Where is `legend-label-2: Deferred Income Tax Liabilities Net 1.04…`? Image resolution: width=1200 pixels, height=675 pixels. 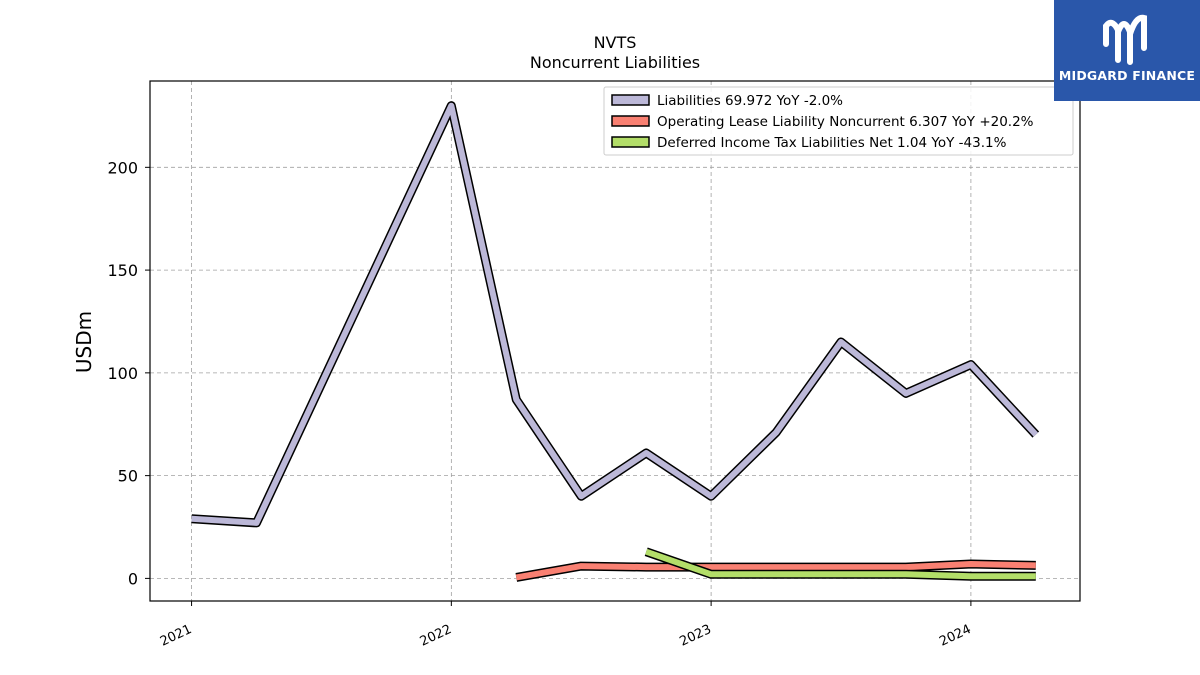
legend-label-2: Deferred Income Tax Liabilities Net 1.04… is located at coordinates (832, 143).